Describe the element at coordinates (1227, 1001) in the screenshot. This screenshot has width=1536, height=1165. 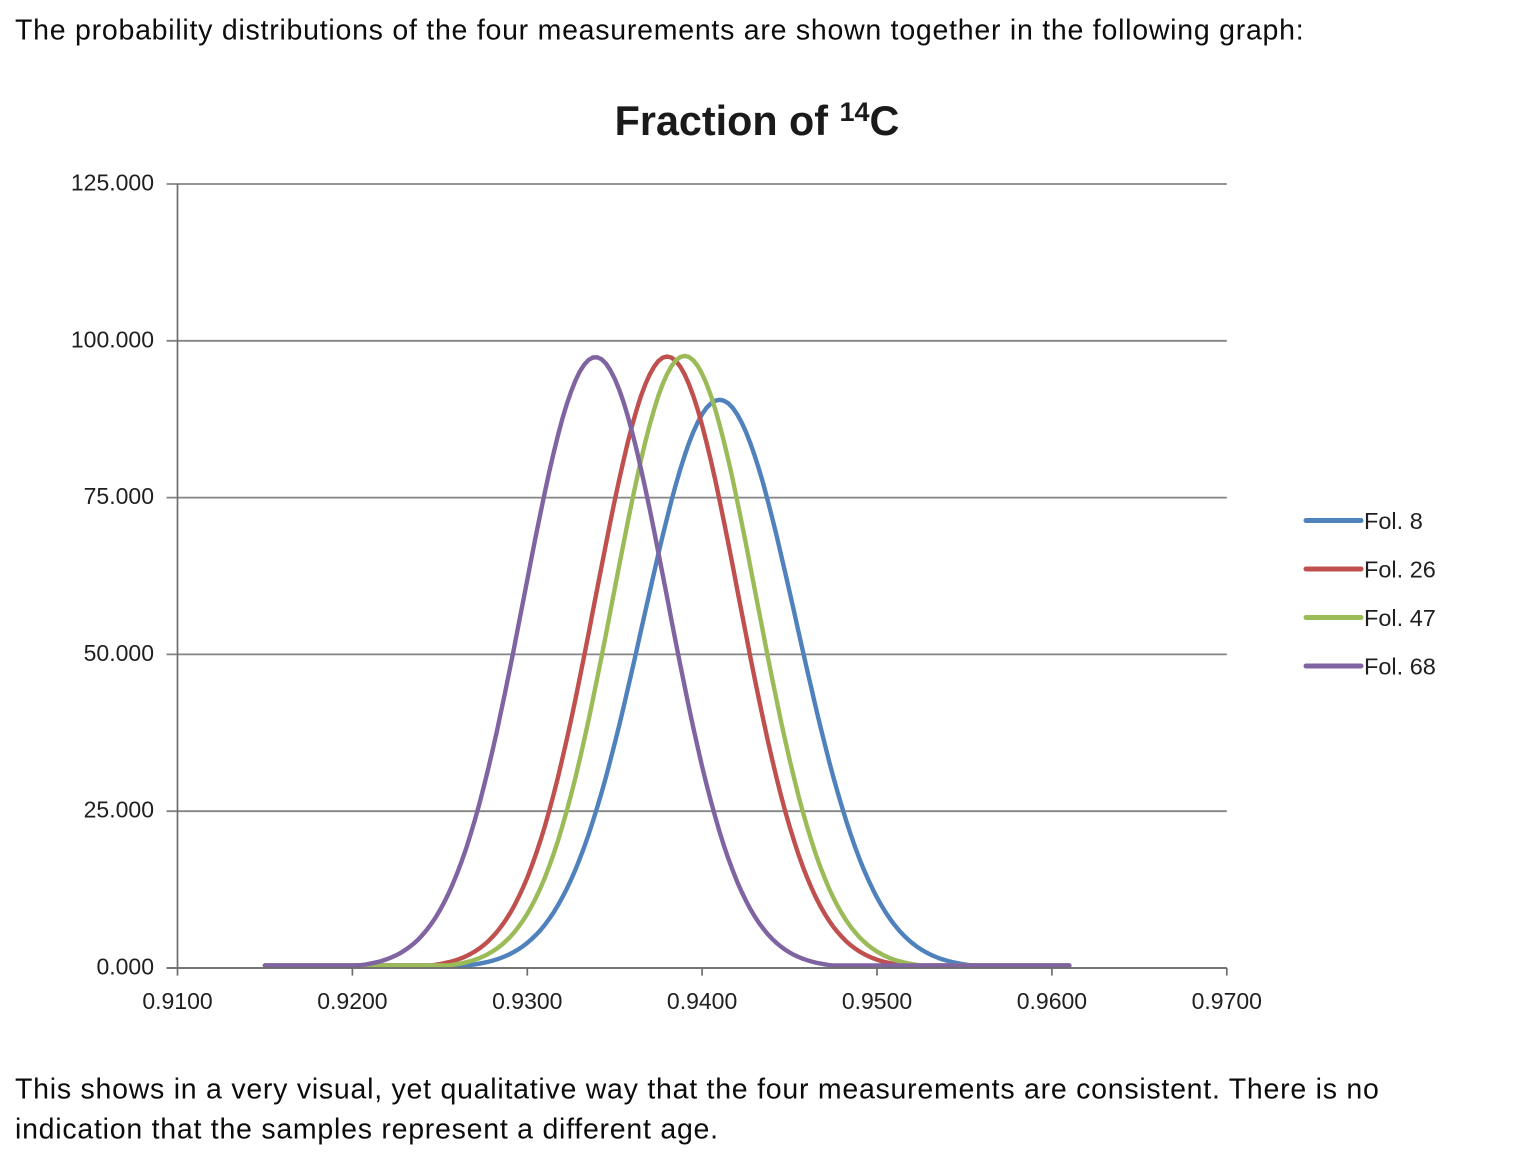
I see `svg-text: 0.9700` at that location.